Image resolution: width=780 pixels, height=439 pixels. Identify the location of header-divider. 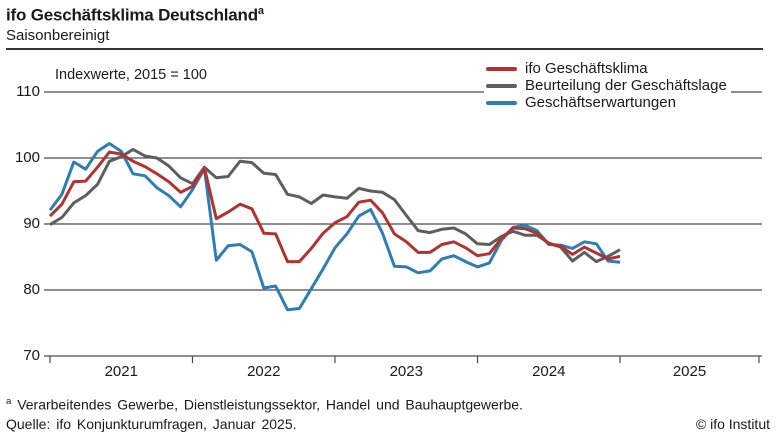
(384, 49).